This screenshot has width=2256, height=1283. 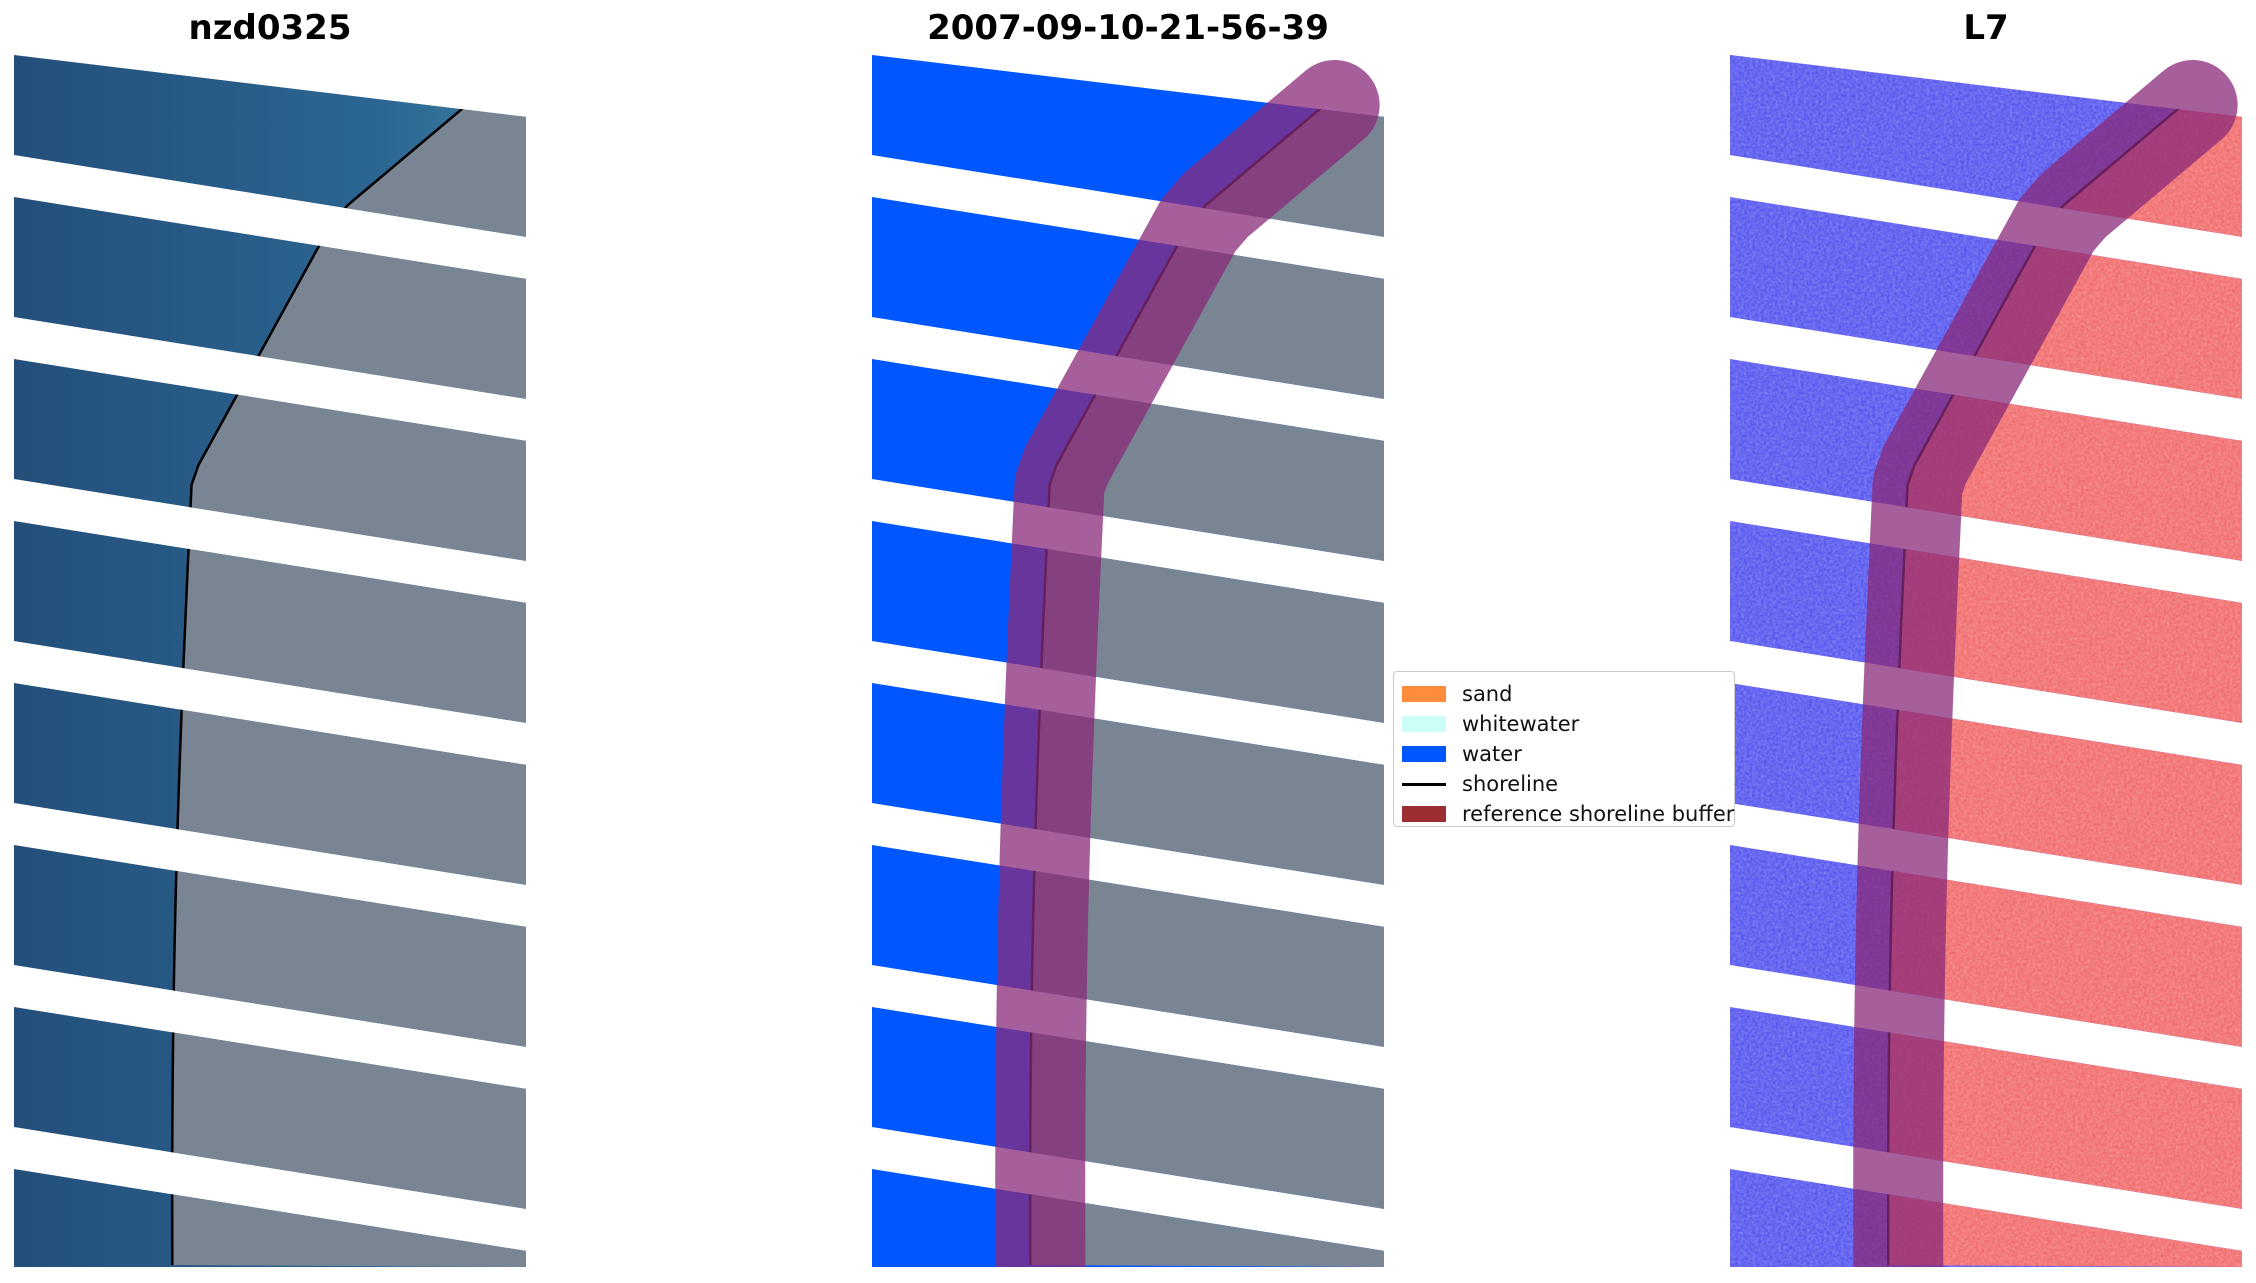 I want to click on title-panel-3: L7, so click(x=1986, y=28).